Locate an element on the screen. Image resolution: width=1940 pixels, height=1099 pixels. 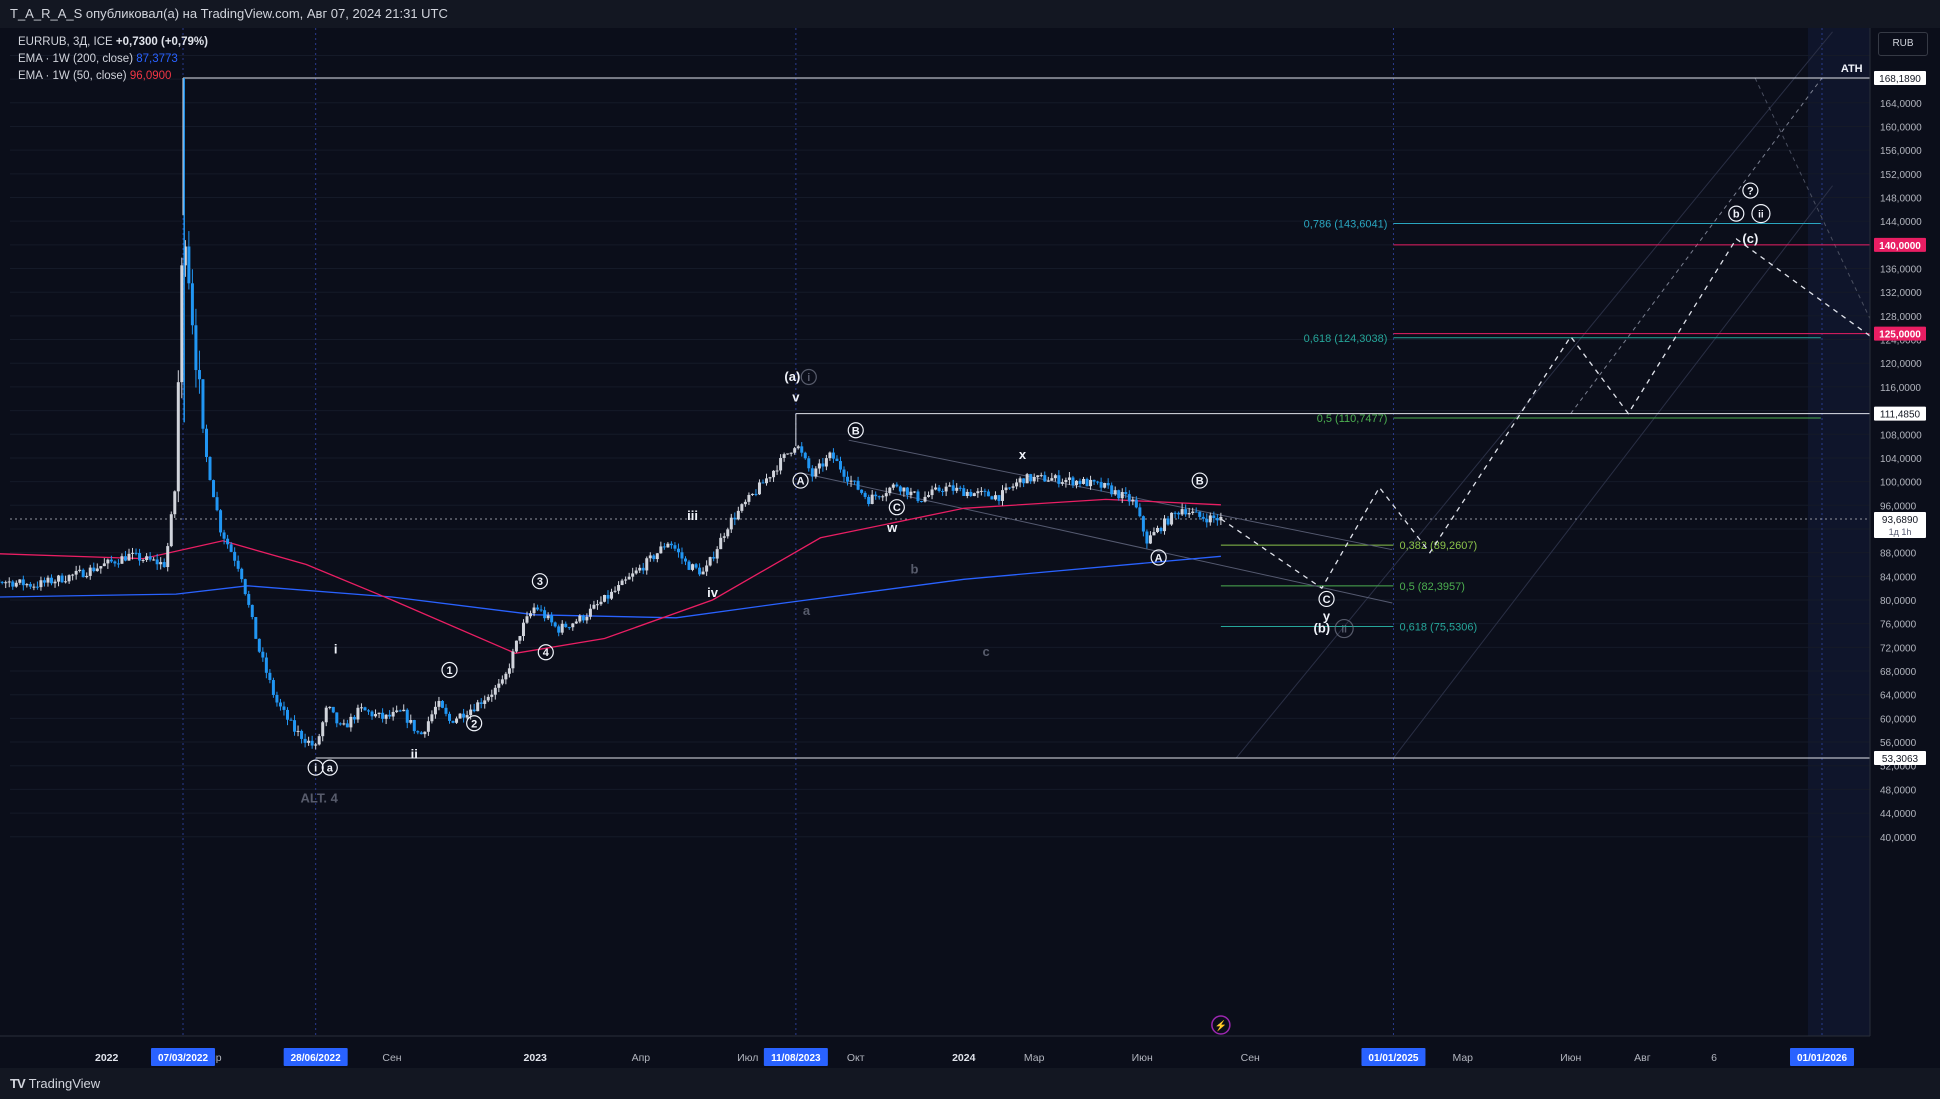
legend-ema50-row: EMA · 1W (50, close) 96,0900 is located at coordinates (113, 76).